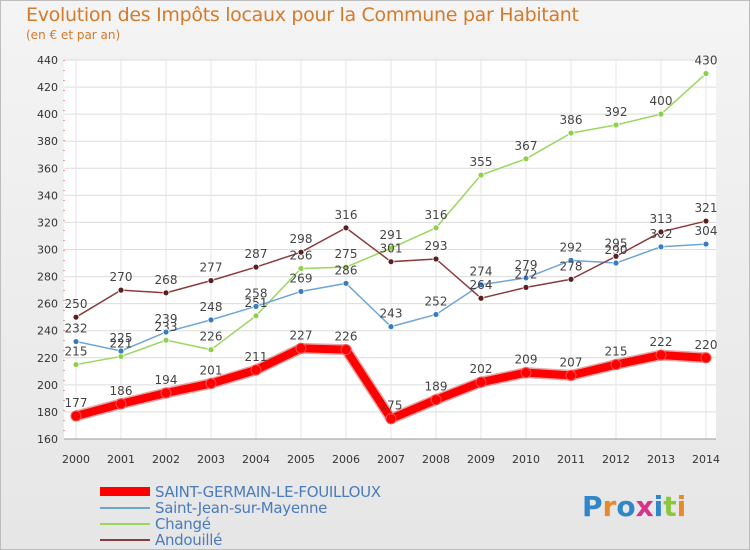 The image size is (750, 550). What do you see at coordinates (571, 459) in the screenshot?
I see `x-tick-label: 2011` at bounding box center [571, 459].